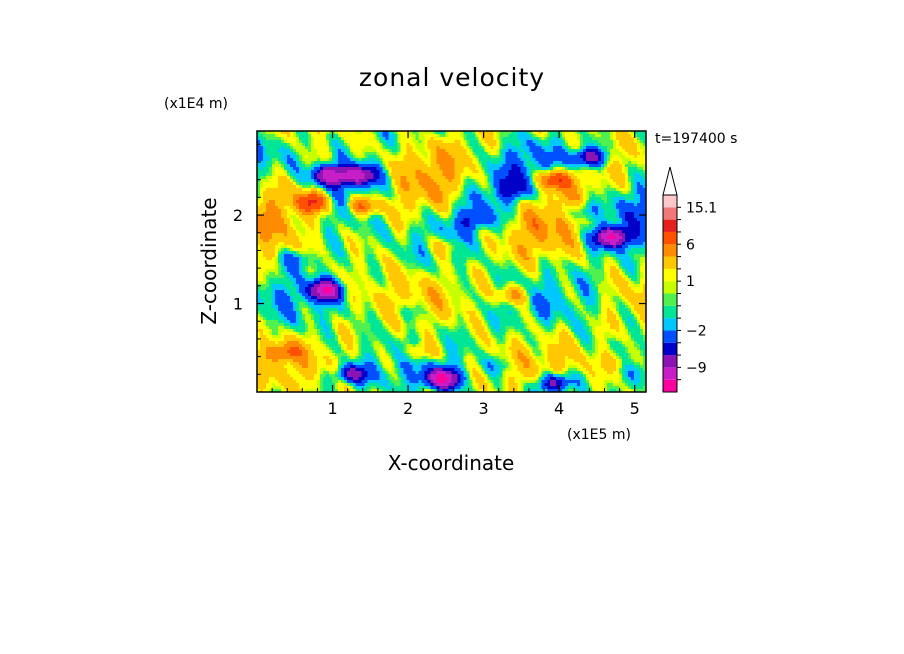  Describe the element at coordinates (635, 408) in the screenshot. I see `x-tick-label: 5` at that location.